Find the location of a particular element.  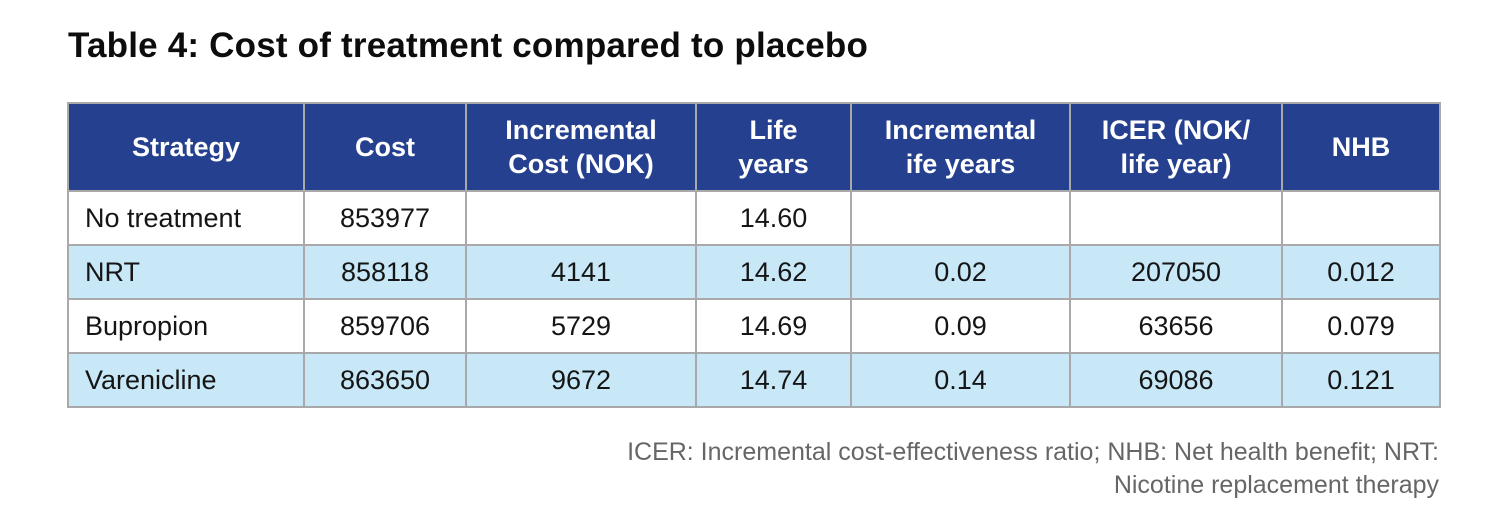

cell-strategy: Varenicline is located at coordinates (186, 380).